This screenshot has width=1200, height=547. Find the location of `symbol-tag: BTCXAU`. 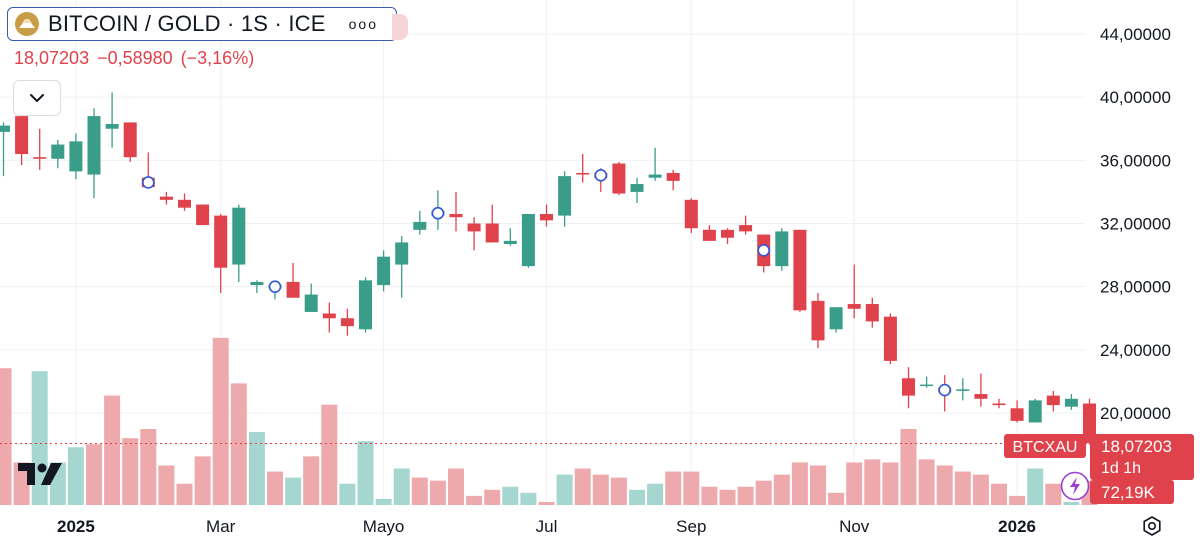

symbol-tag: BTCXAU is located at coordinates (1045, 447).